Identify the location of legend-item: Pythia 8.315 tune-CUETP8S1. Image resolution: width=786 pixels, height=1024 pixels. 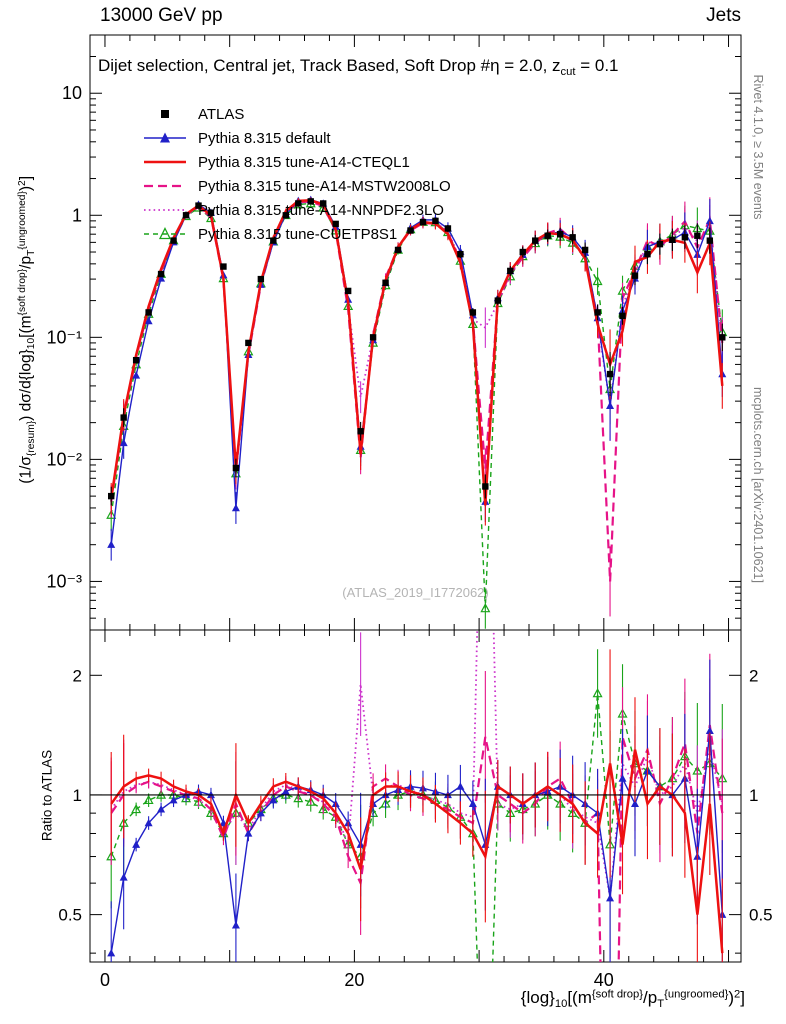
(296, 234).